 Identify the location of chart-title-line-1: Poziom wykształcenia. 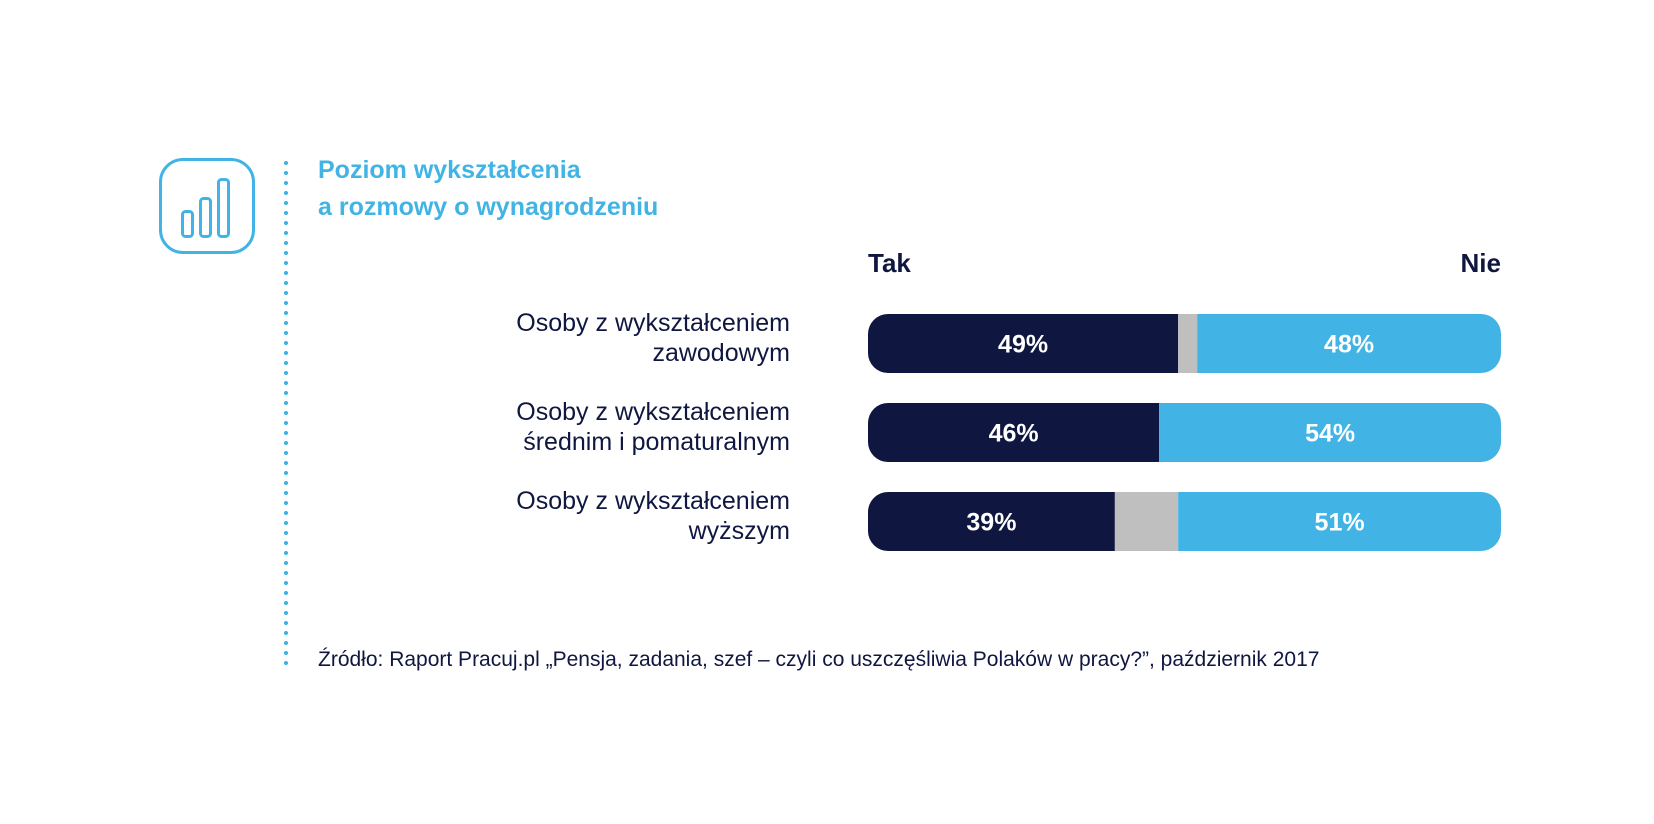
(449, 170).